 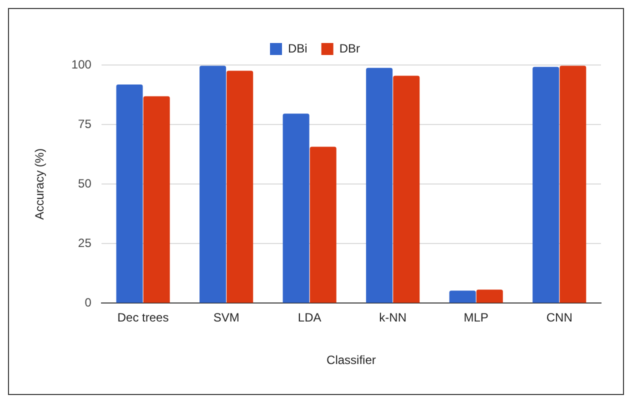 What do you see at coordinates (559, 317) in the screenshot?
I see `x-tick-label: CNN` at bounding box center [559, 317].